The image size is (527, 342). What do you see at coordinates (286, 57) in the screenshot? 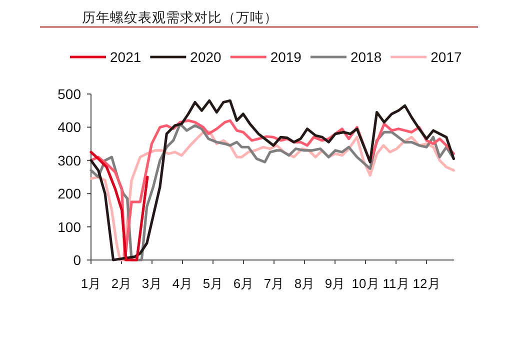
I see `legend-label: 2019` at bounding box center [286, 57].